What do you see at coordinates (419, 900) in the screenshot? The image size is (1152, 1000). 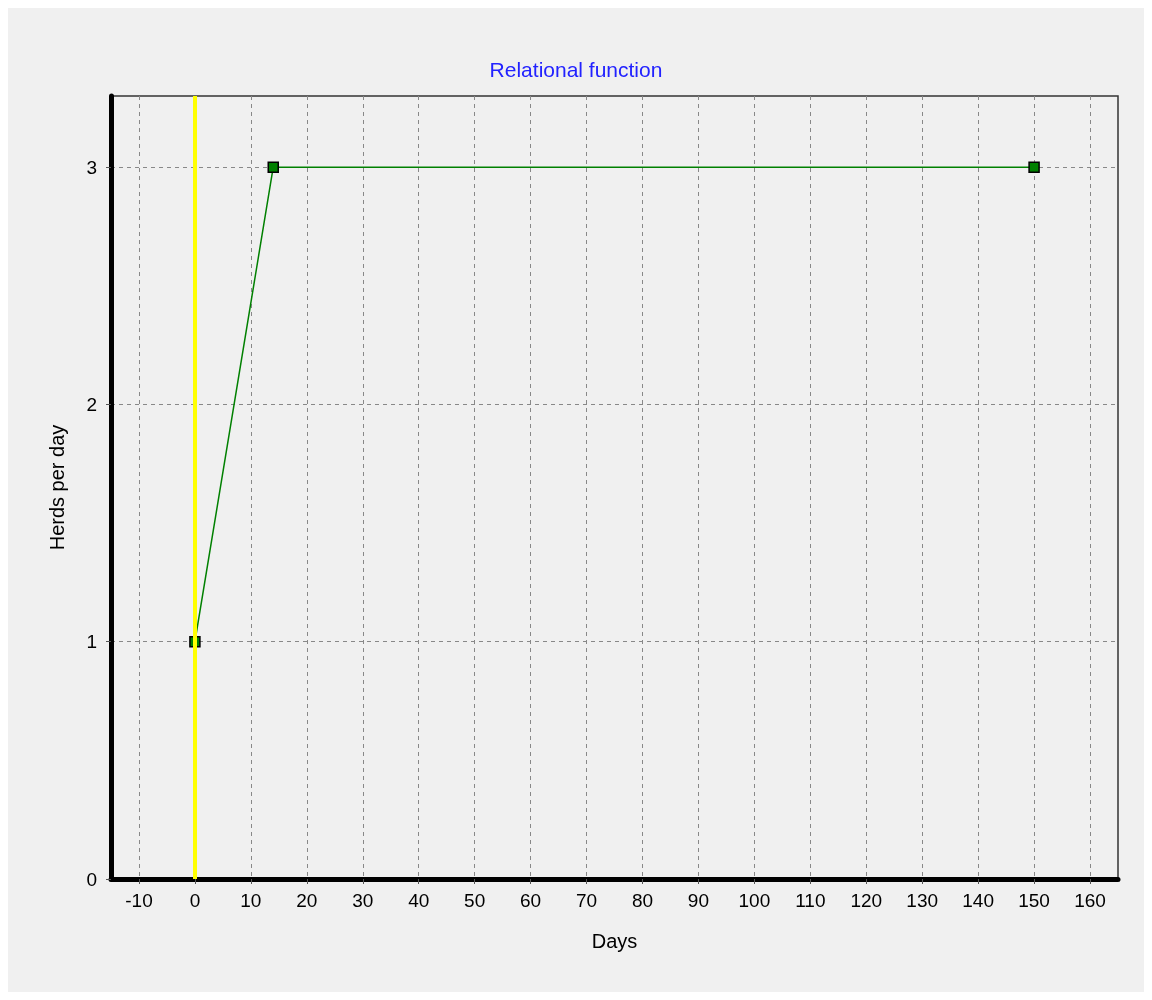 I see `x-tick-label: 40` at bounding box center [419, 900].